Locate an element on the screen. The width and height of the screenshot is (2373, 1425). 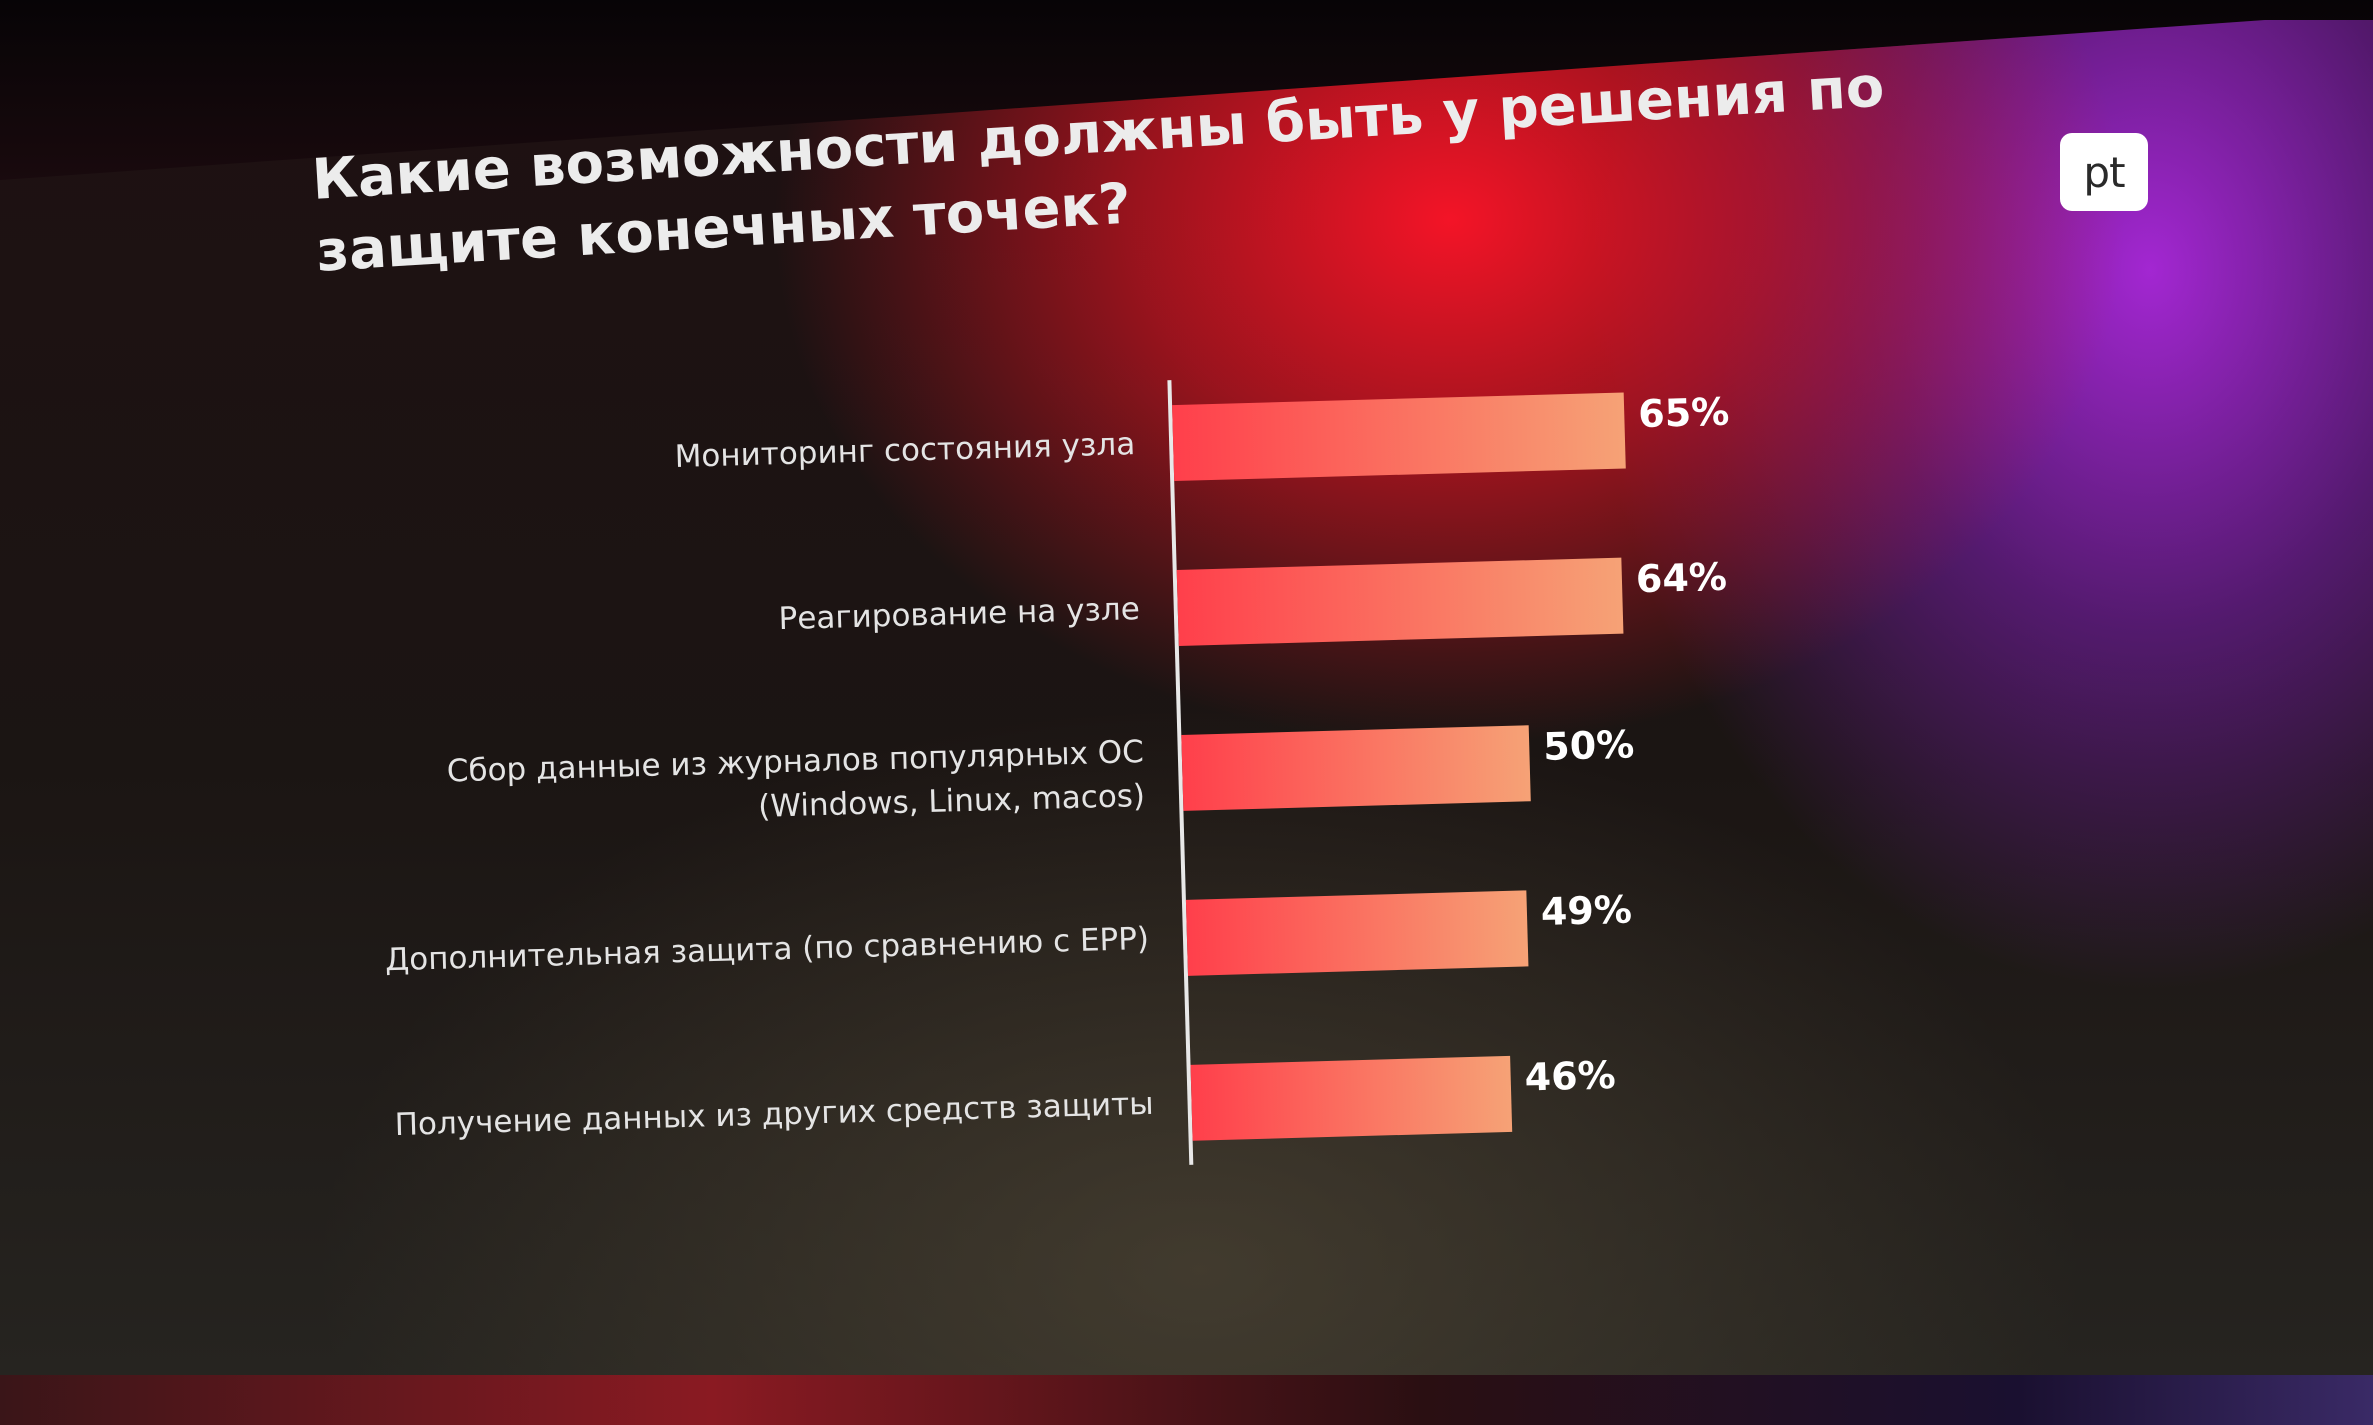
y-axis-line is located at coordinates (1180, 772).